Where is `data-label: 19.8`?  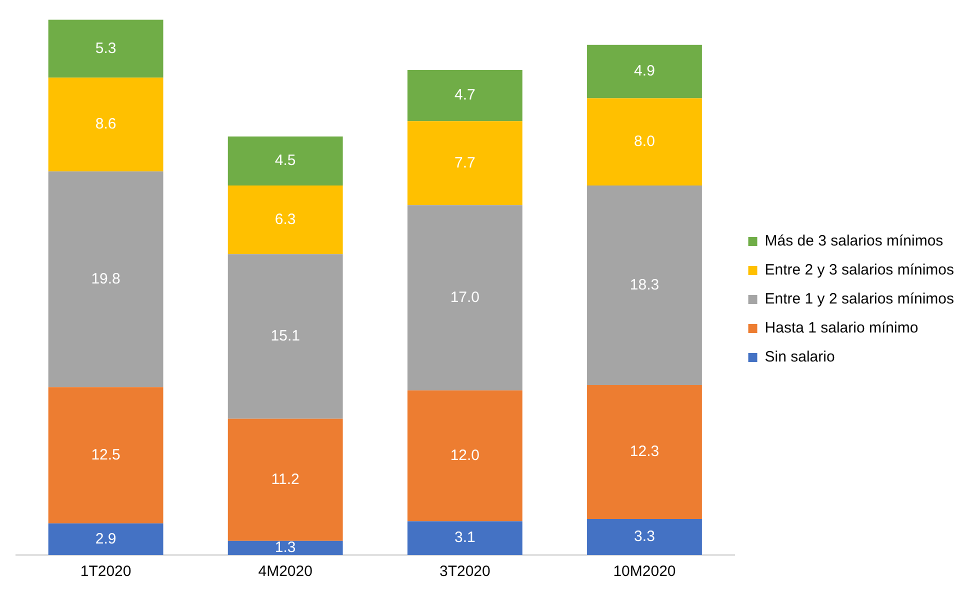 data-label: 19.8 is located at coordinates (105, 279).